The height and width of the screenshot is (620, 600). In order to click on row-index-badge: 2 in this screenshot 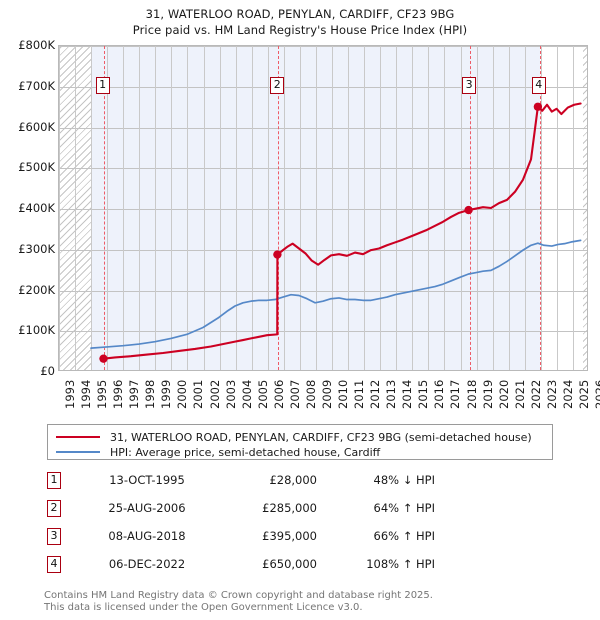, I will do `click(54, 508)`.